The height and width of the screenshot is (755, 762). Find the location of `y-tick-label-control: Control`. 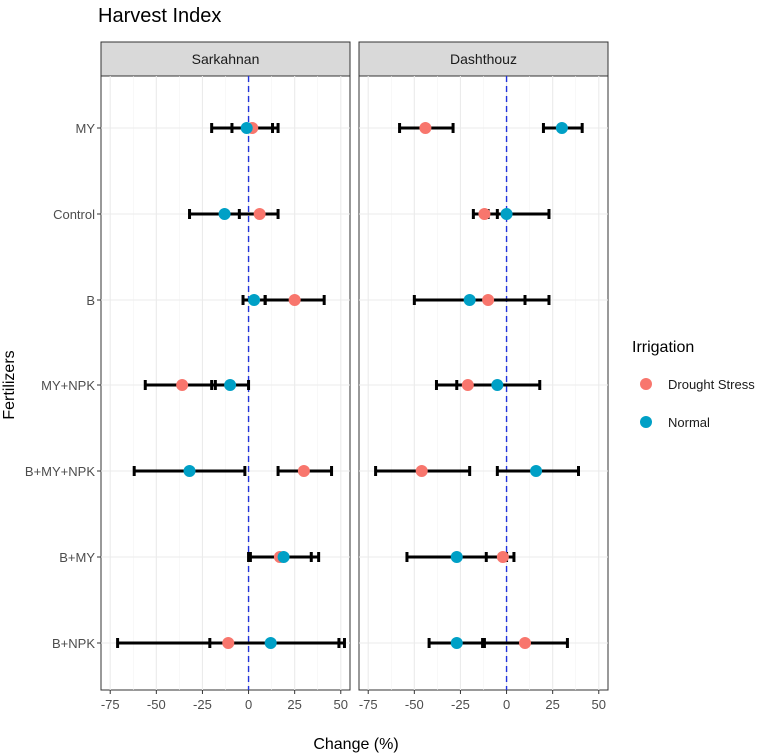

y-tick-label-control: Control is located at coordinates (74, 214).